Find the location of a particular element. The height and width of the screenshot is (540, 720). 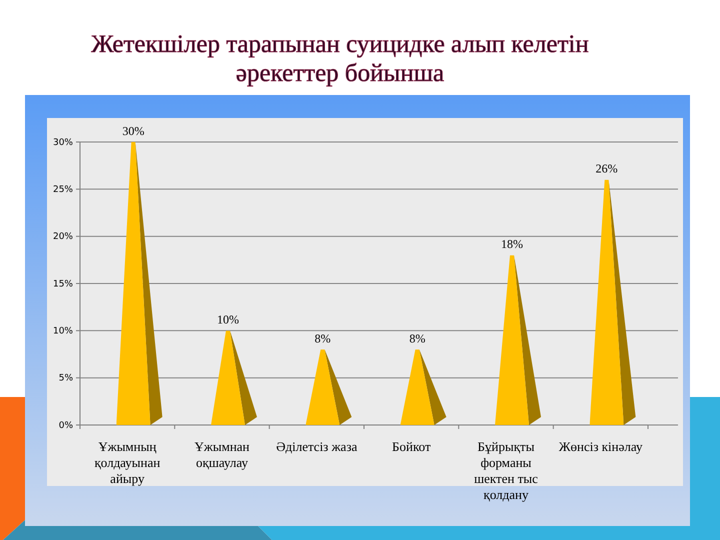

x-tick-label: Бұйрықты форманы шектен тыс қолдану is located at coordinates (506, 470).